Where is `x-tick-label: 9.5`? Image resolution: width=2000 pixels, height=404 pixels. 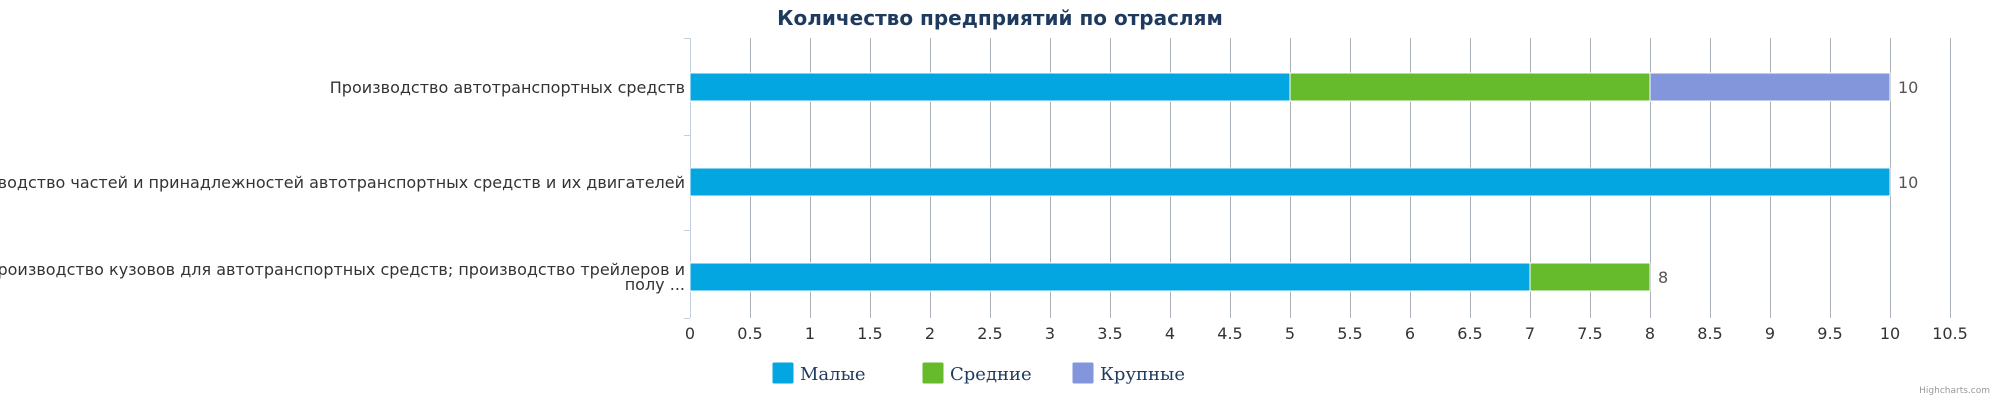
x-tick-label: 9.5 is located at coordinates (1829, 333).